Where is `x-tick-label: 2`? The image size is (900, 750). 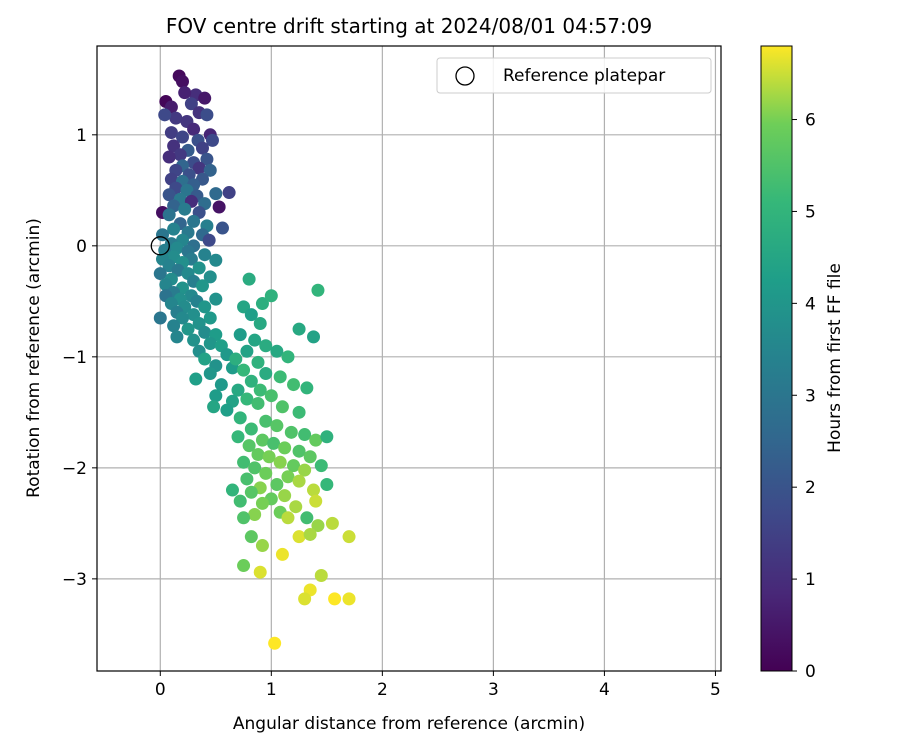
x-tick-label: 2 is located at coordinates (382, 690).